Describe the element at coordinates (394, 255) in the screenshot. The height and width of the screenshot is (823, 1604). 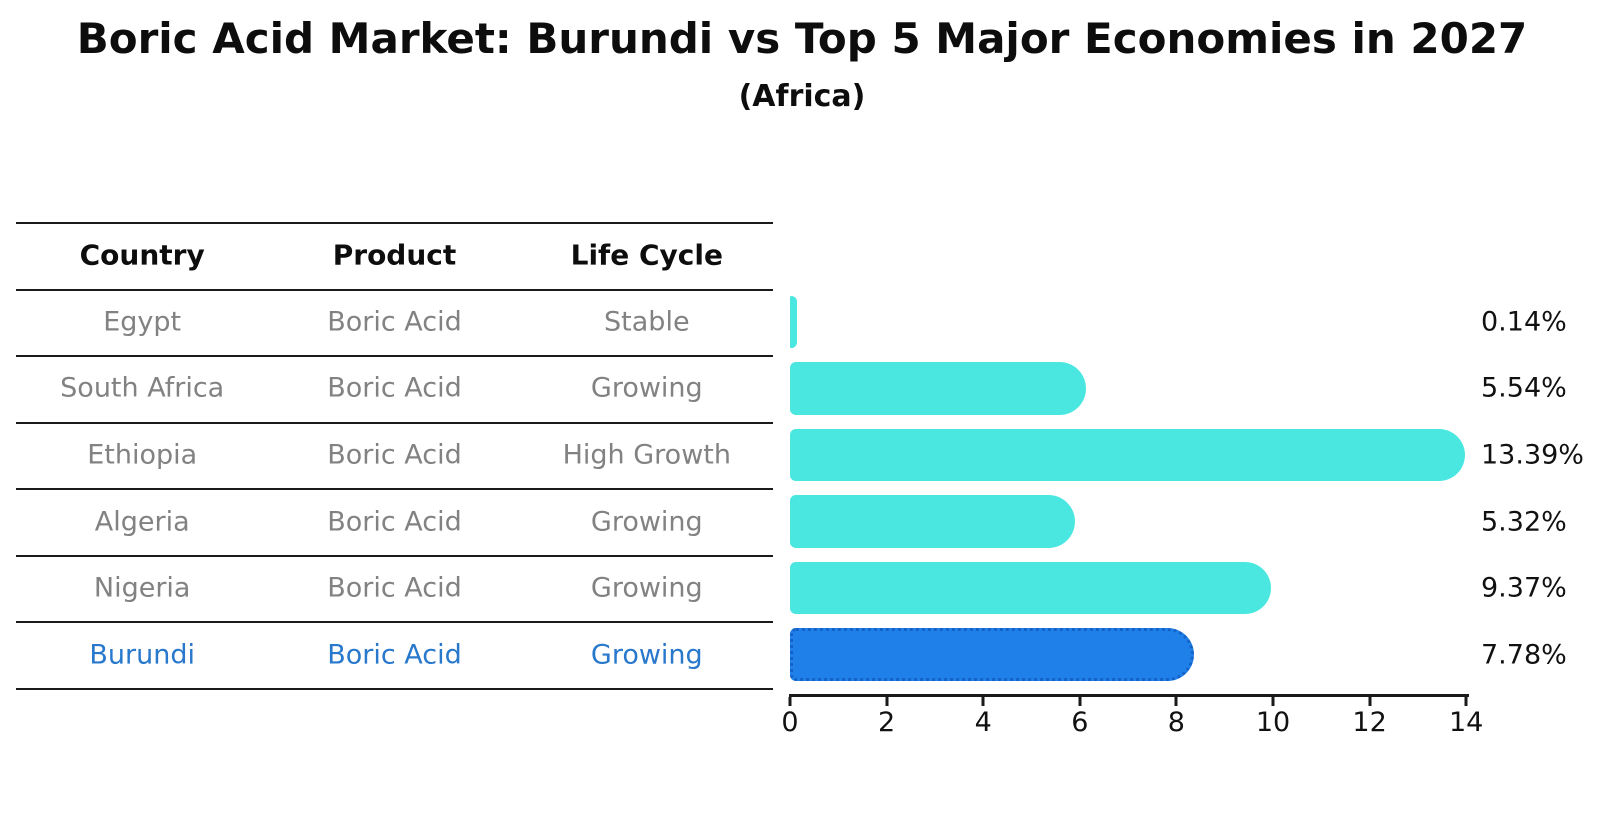
I see `column-header: Product` at that location.